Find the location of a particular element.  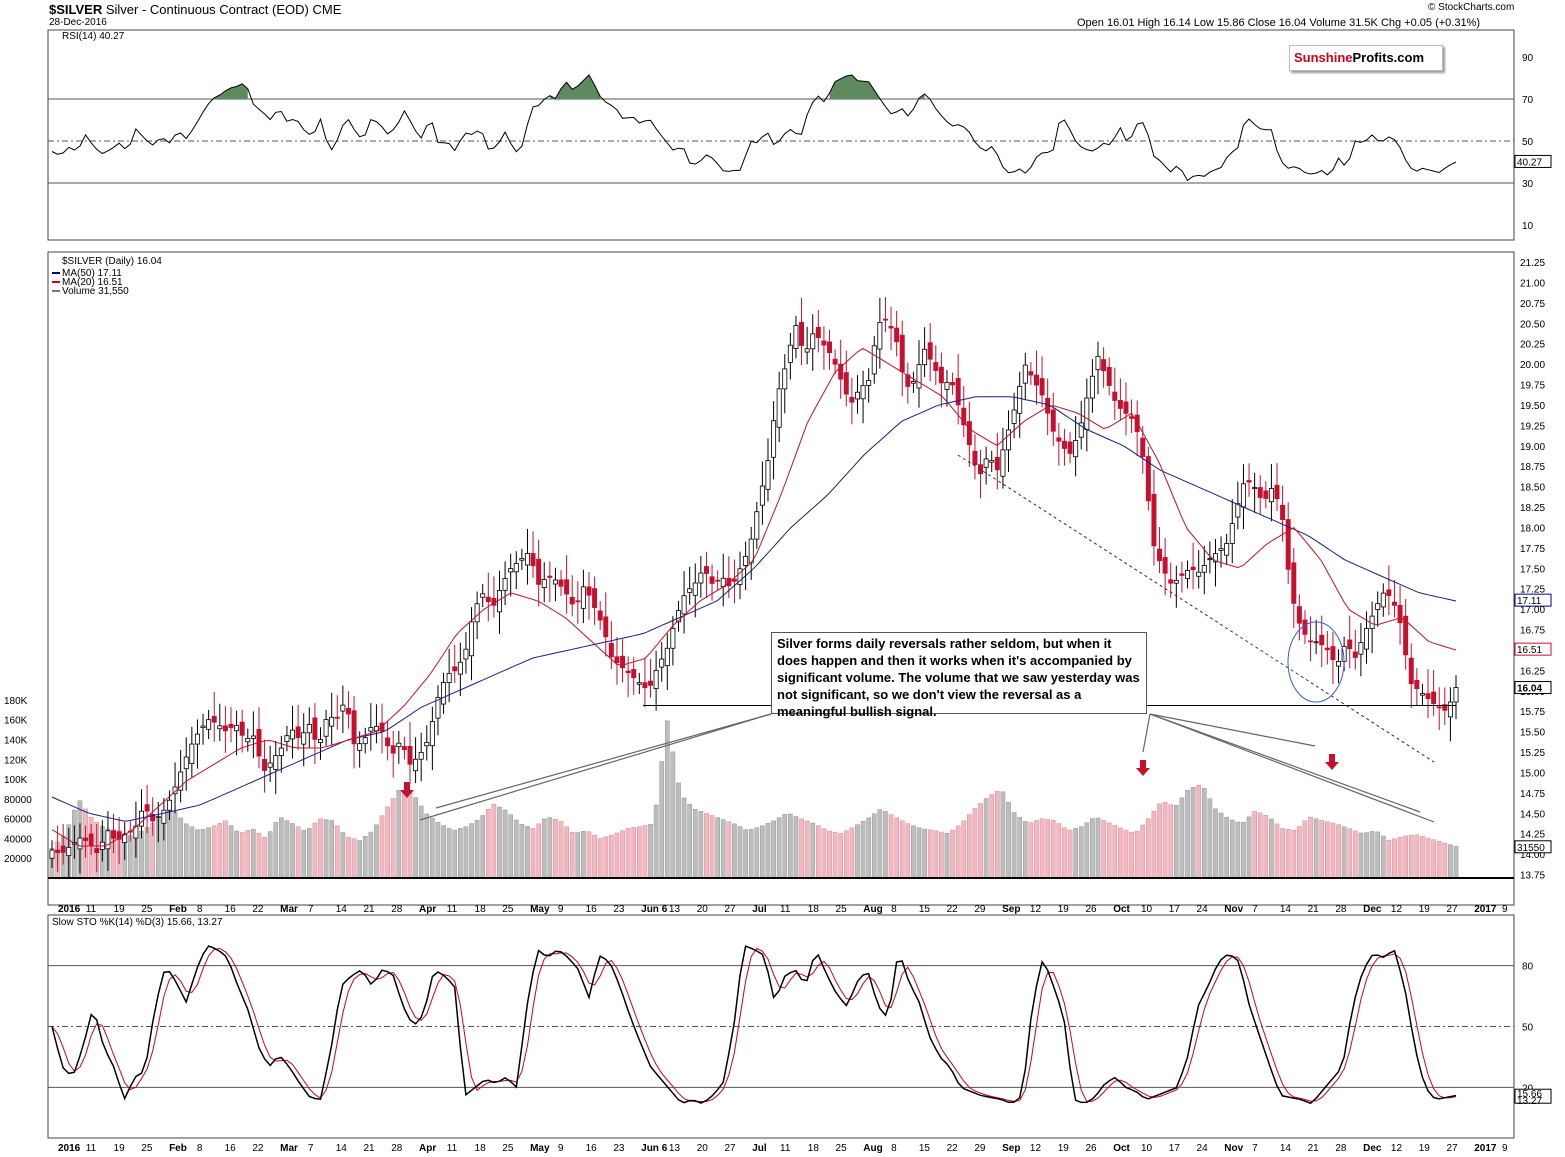

x-tick-label-bottom: 25 is located at coordinates (147, 1148).